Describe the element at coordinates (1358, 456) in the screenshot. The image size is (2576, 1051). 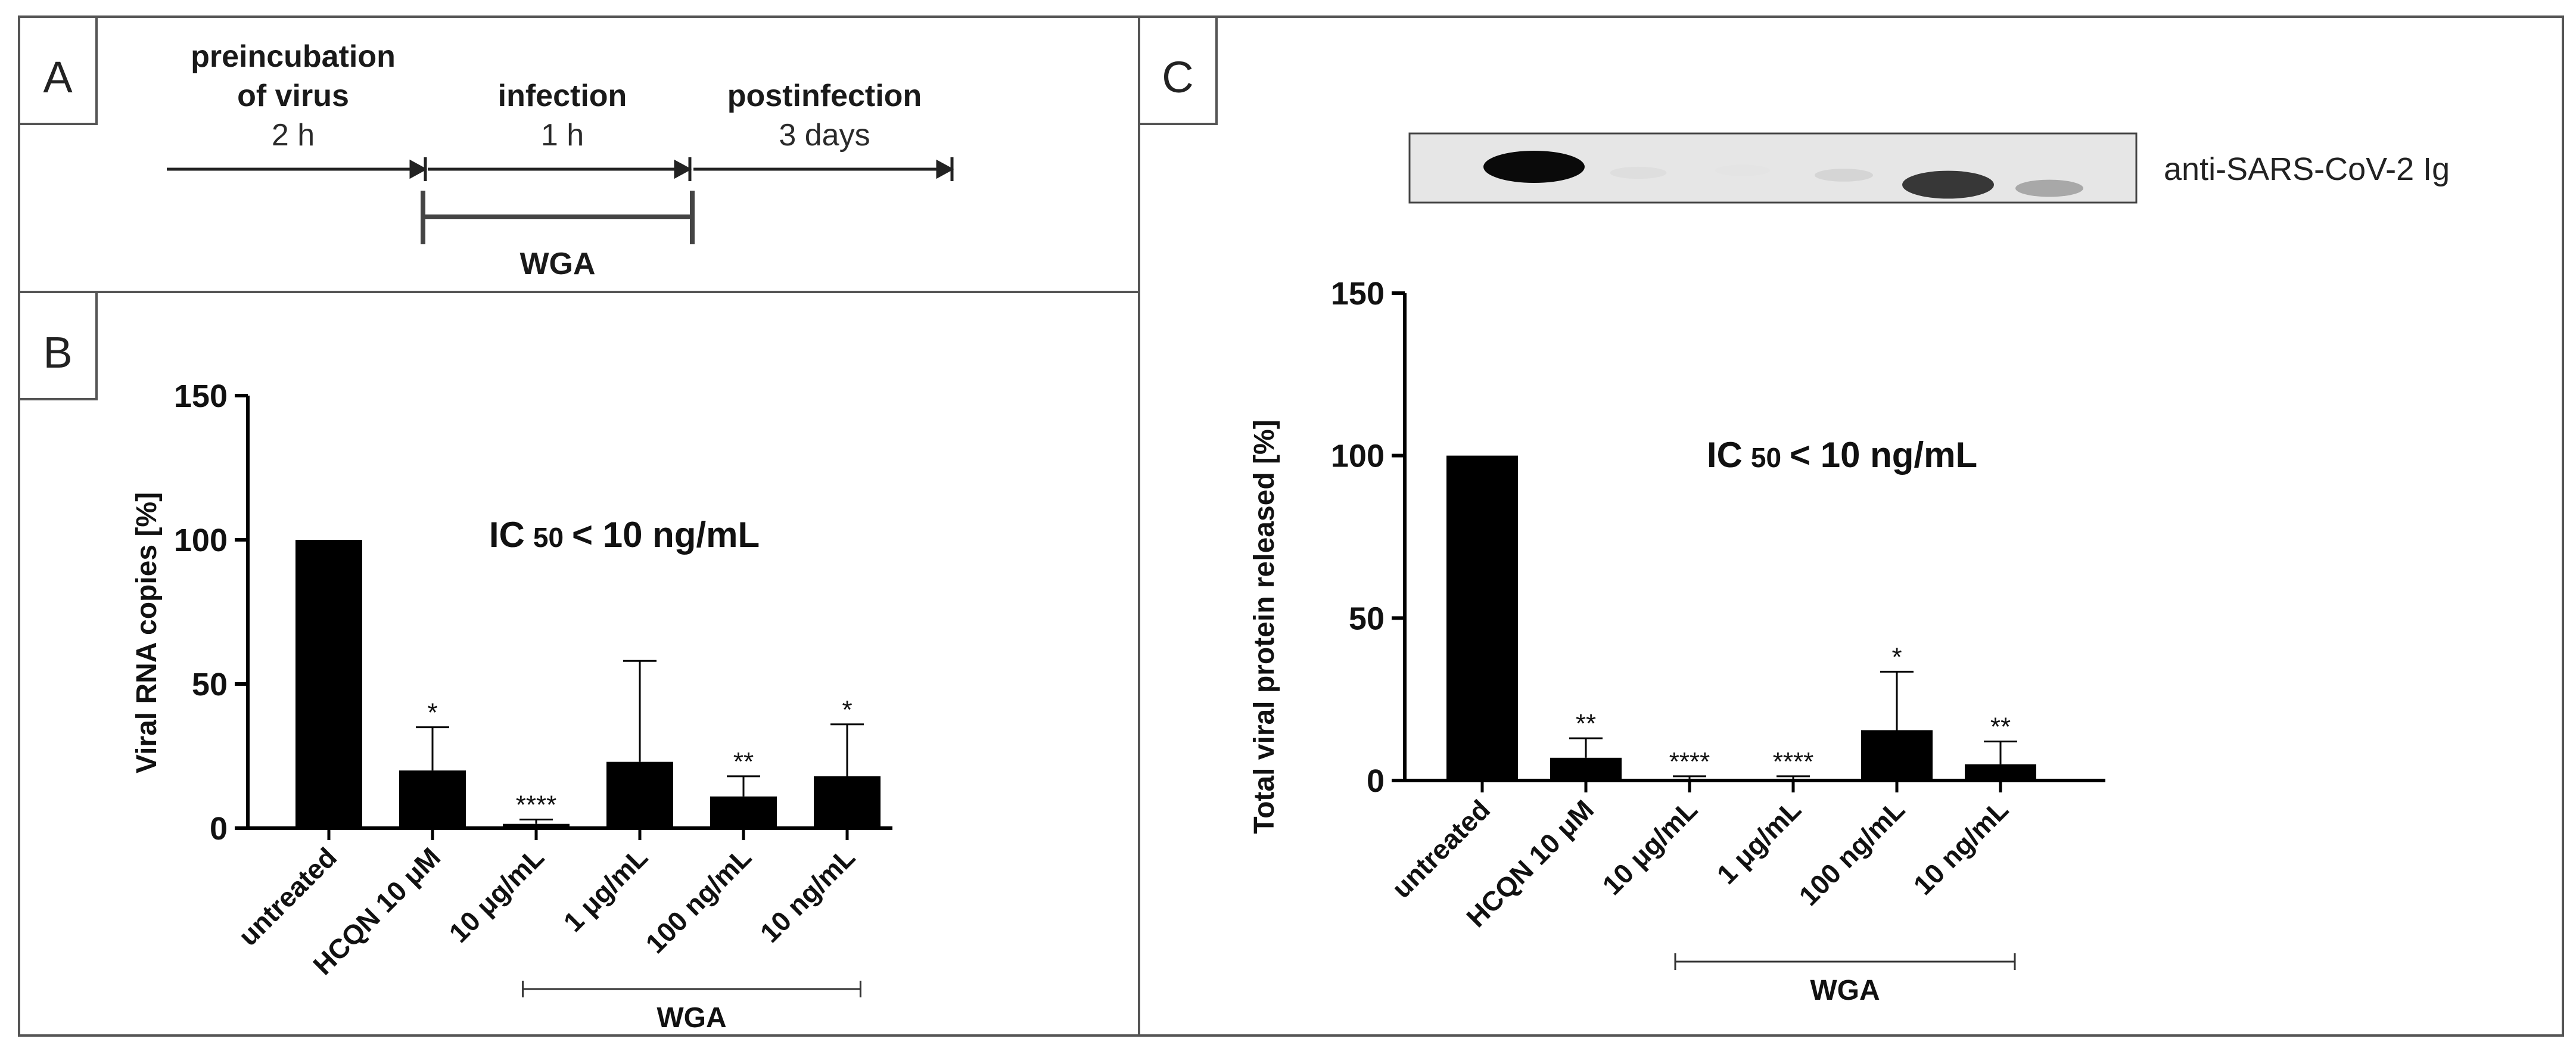
I see `c-y-tick-label: 100` at that location.